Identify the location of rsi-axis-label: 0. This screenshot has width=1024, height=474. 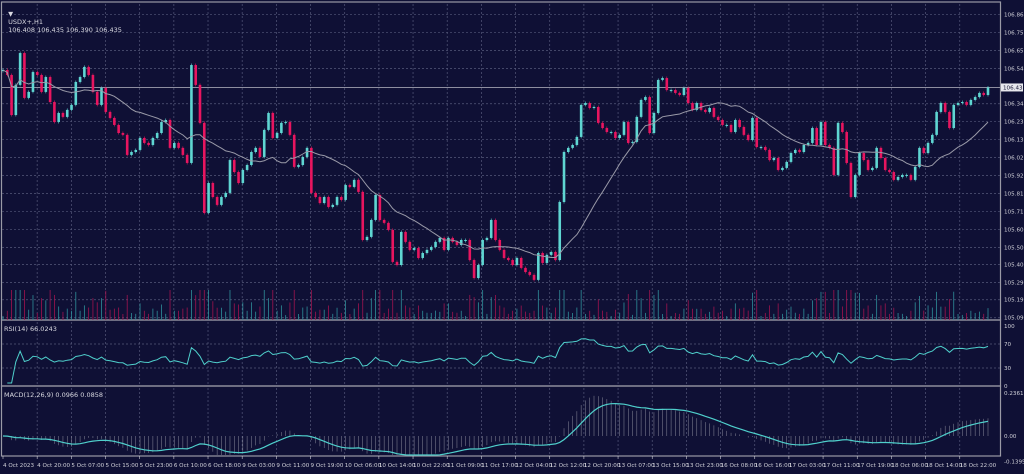
(1006, 387).